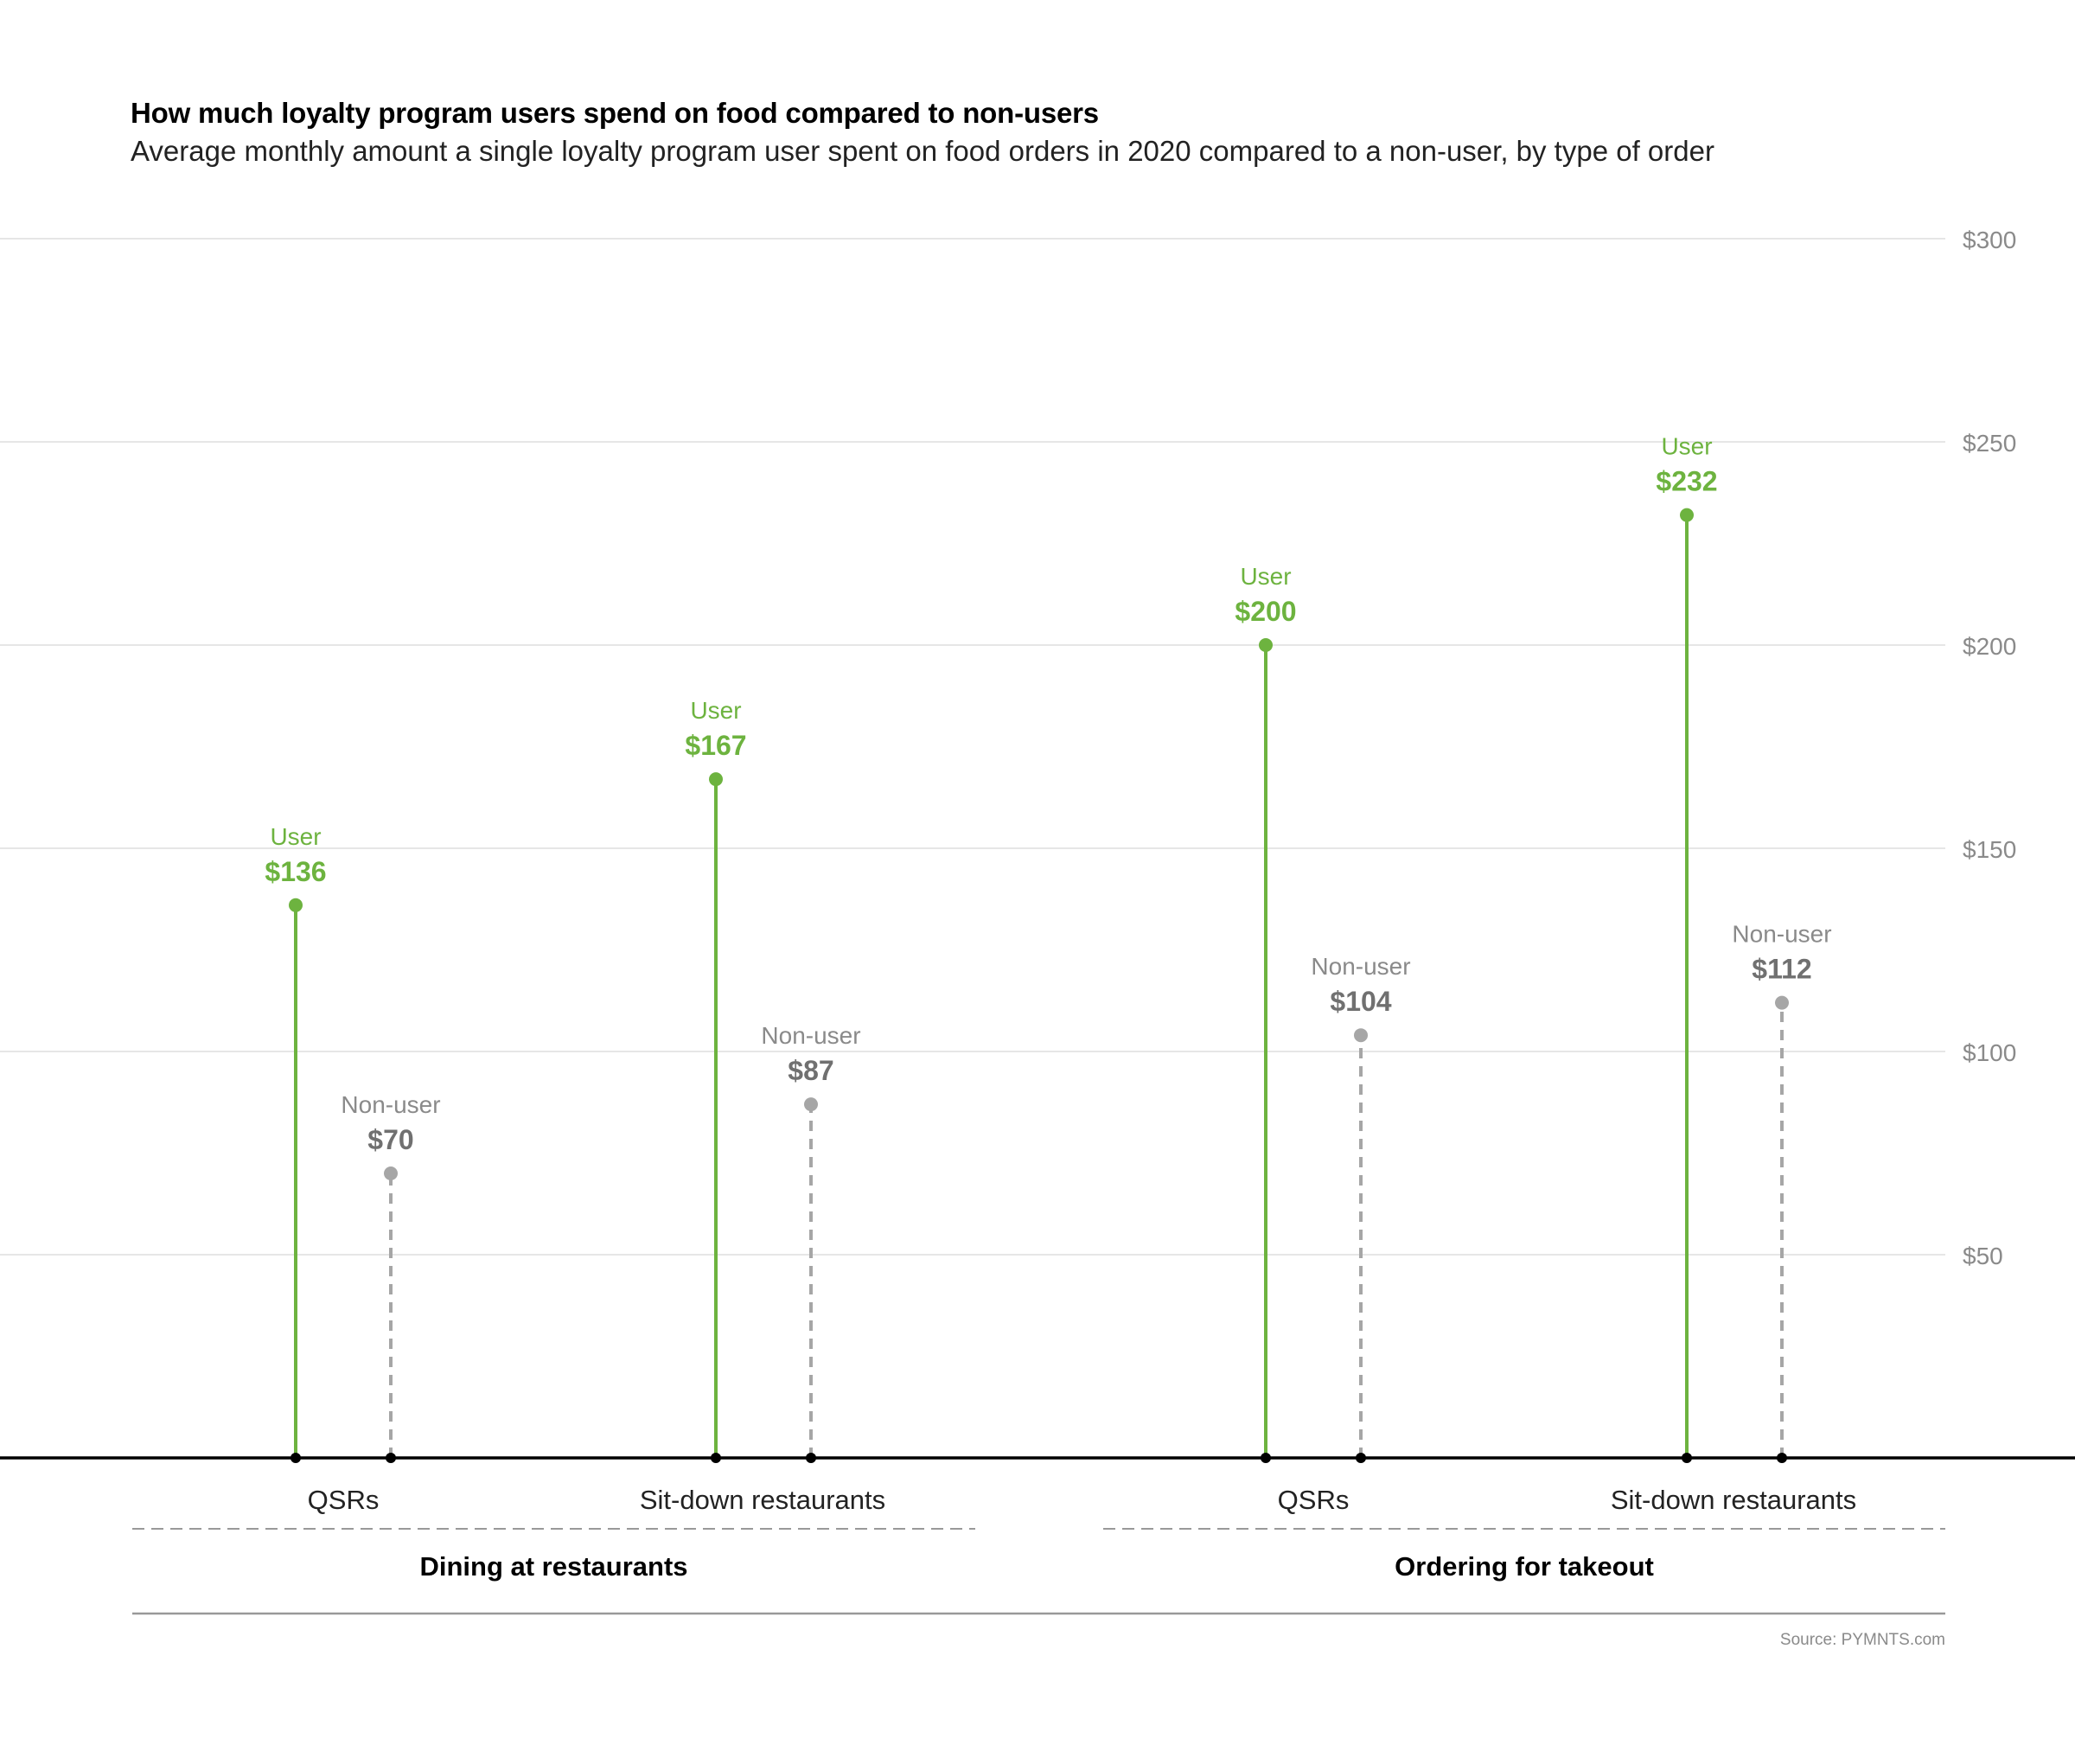 The image size is (2075, 1764). I want to click on group-label: Dining at restaurants, so click(553, 1566).